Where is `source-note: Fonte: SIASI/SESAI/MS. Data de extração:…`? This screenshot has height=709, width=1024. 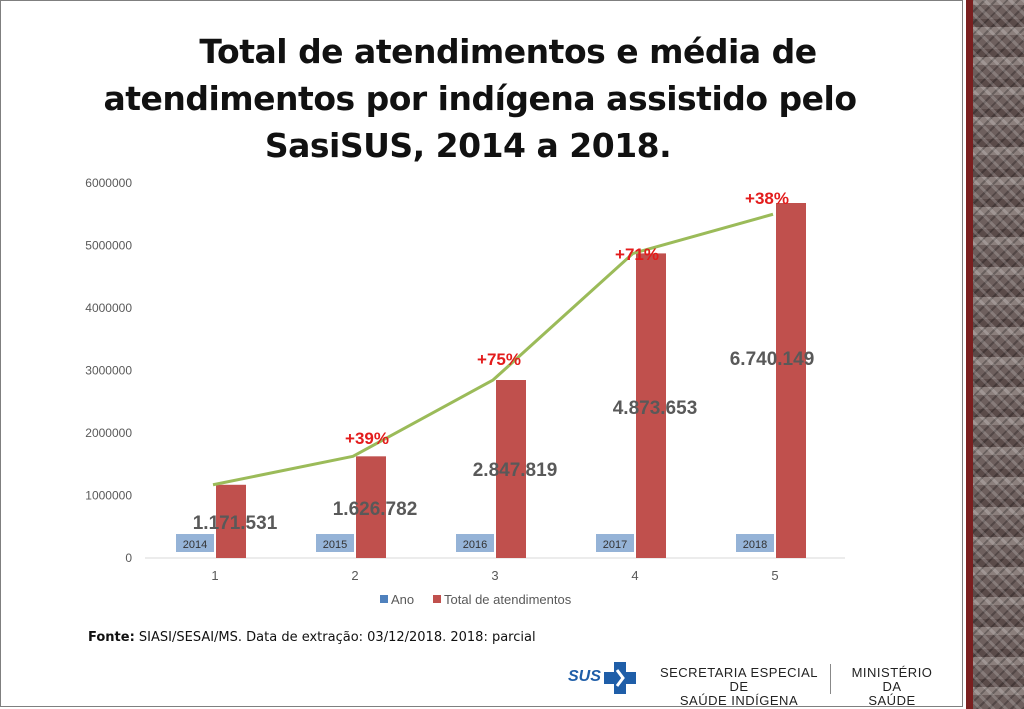
source-note: Fonte: SIASI/SESAI/MS. Data de extração:… is located at coordinates (312, 637).